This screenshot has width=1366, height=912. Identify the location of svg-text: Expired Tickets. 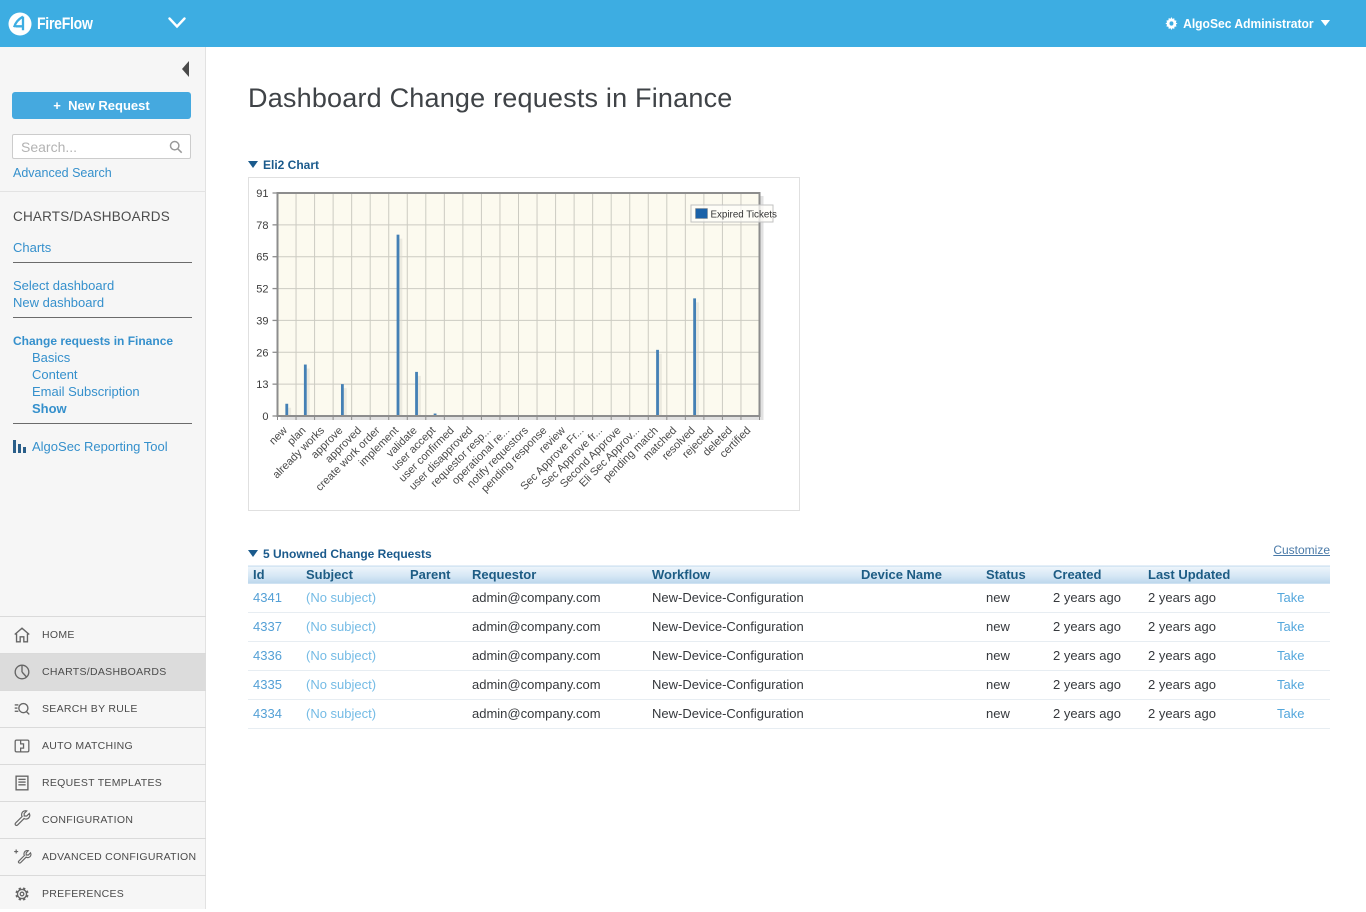
(744, 215).